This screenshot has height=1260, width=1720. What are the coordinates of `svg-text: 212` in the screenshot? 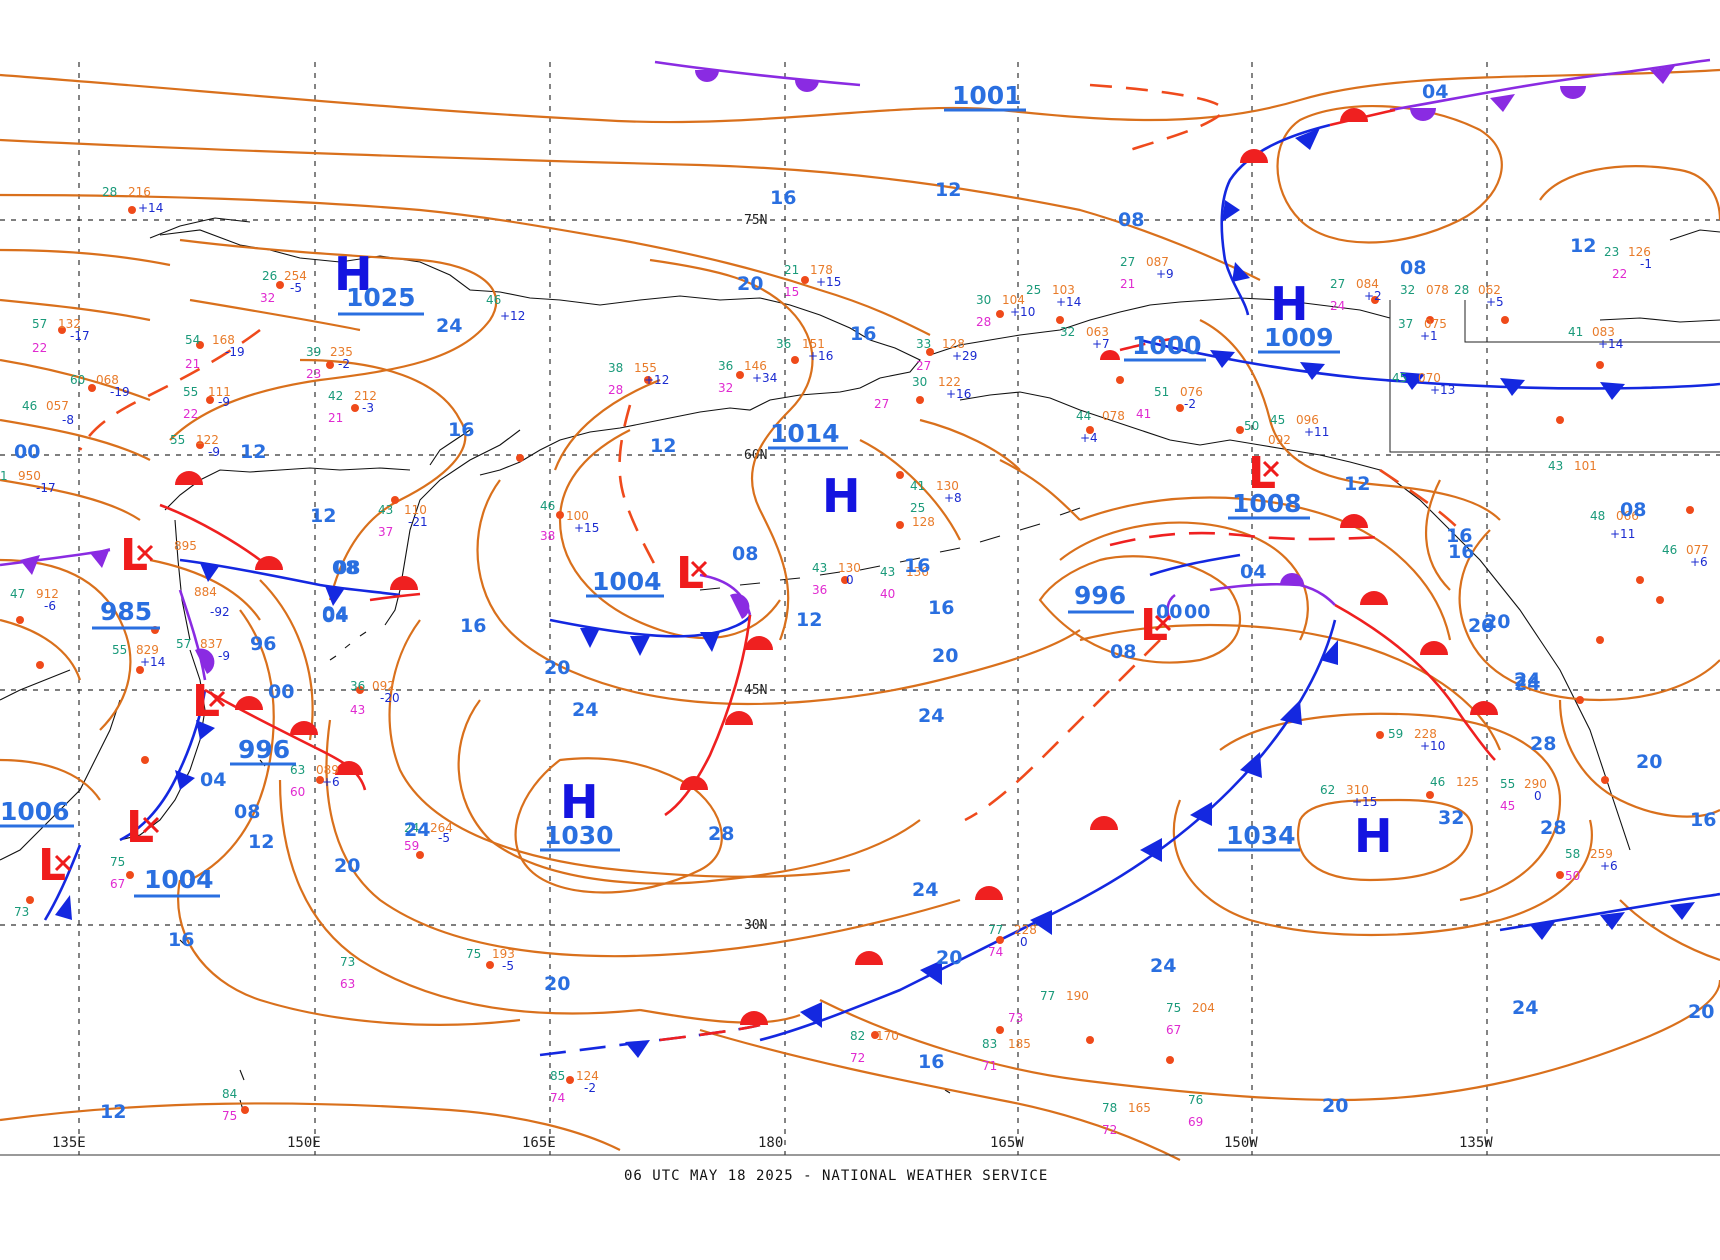 It's located at (365, 396).